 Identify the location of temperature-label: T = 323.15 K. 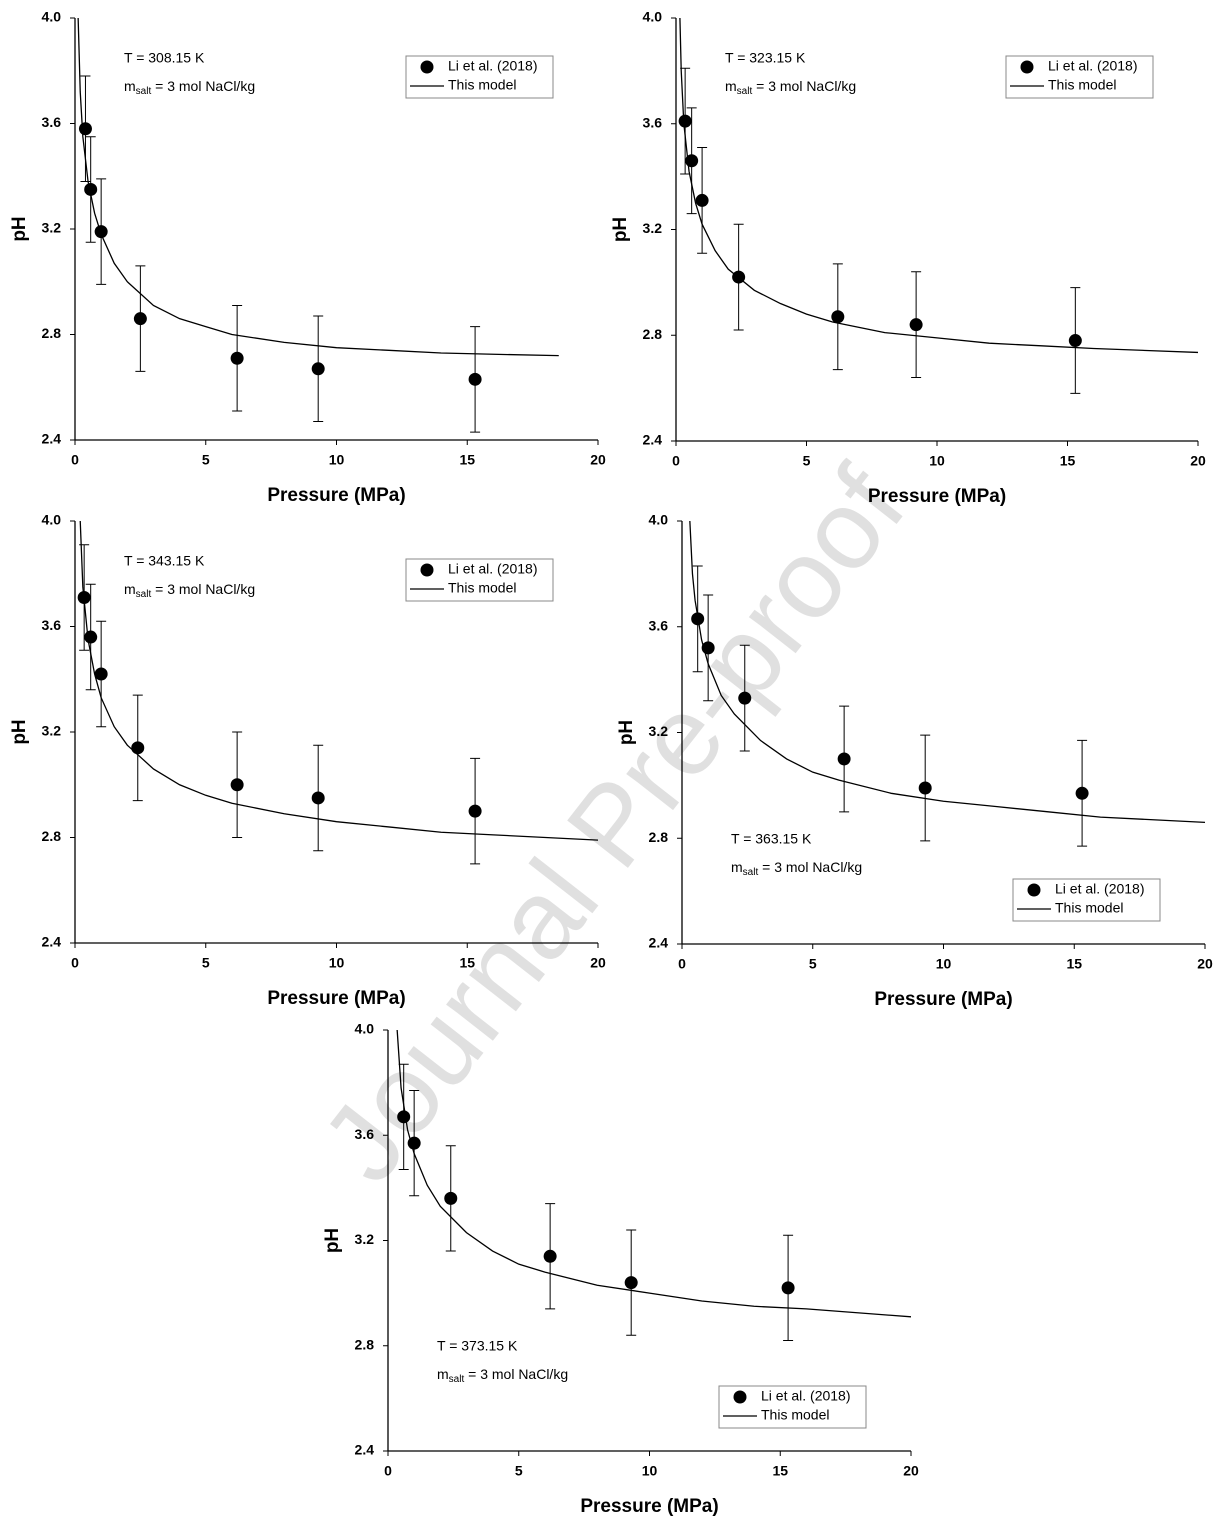
(765, 58).